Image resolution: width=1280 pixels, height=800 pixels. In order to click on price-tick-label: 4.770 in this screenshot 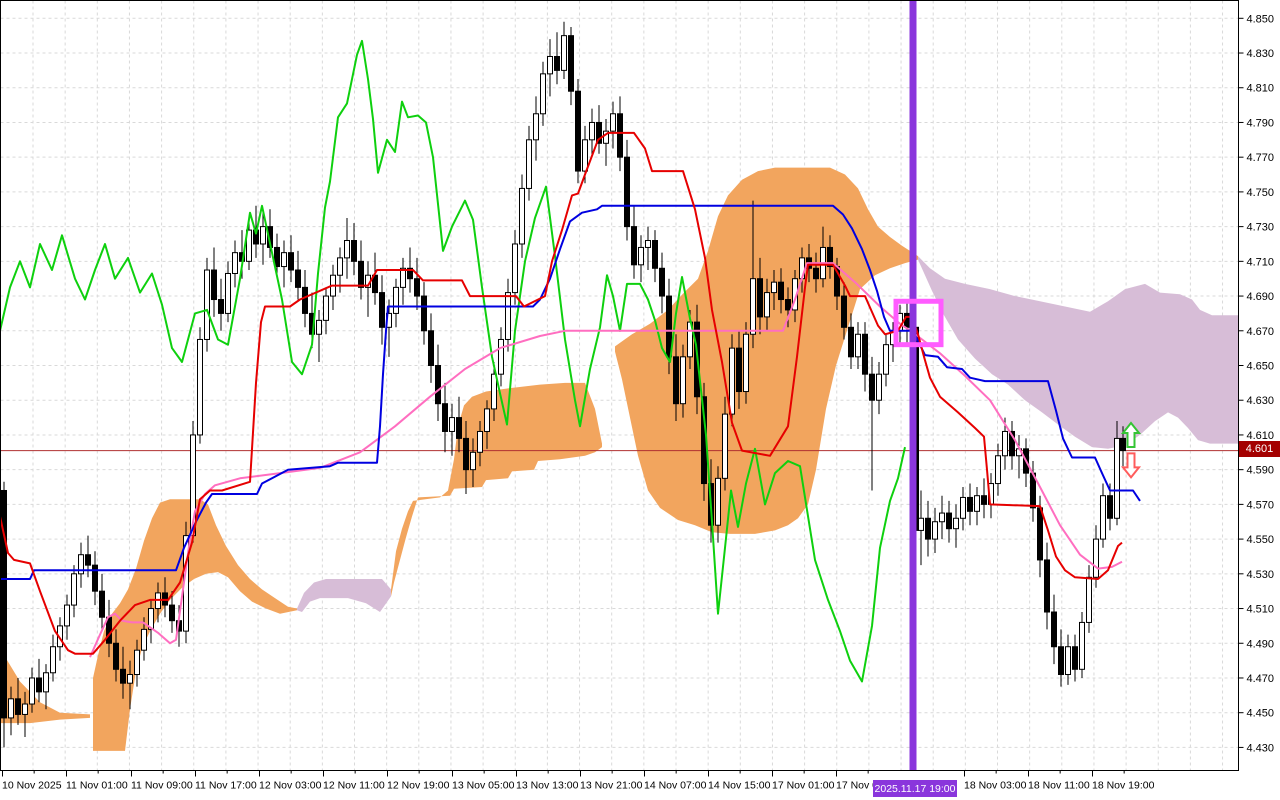, I will do `click(1261, 158)`.